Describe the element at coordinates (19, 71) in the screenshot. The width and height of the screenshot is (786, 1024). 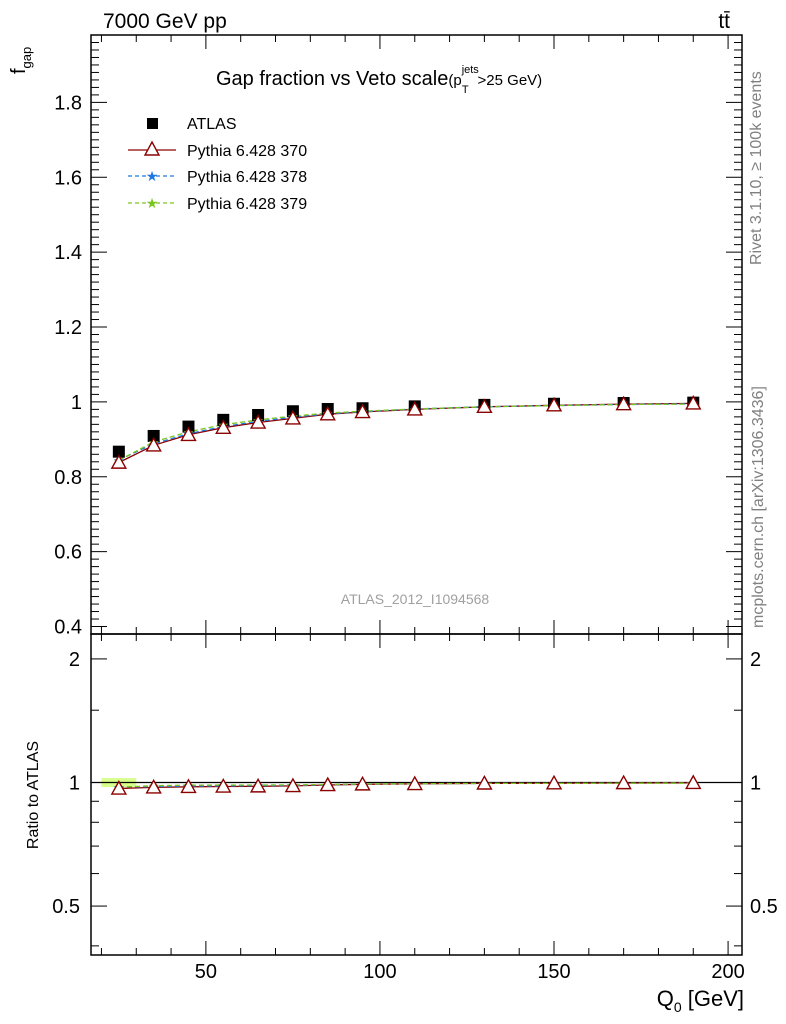
I see `top-y-axis-label-main: f` at that location.